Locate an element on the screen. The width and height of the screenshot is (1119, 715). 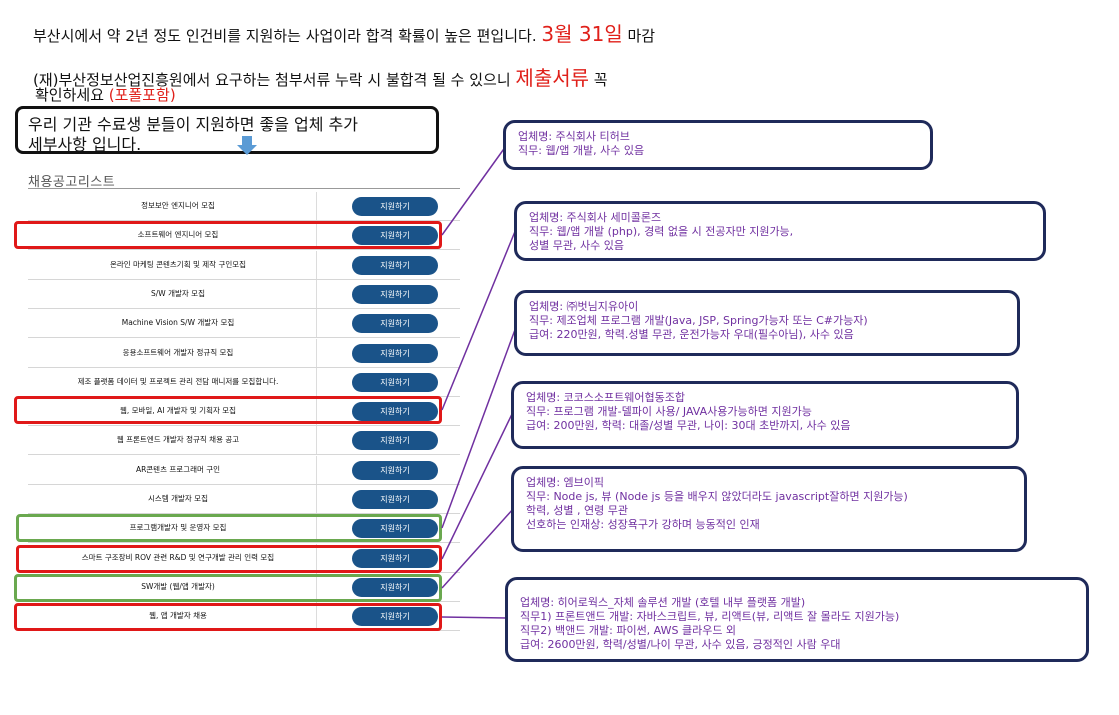
job-row: 소프트웨어 엔지니어 모집 지원하기 is located at coordinates (244, 236).